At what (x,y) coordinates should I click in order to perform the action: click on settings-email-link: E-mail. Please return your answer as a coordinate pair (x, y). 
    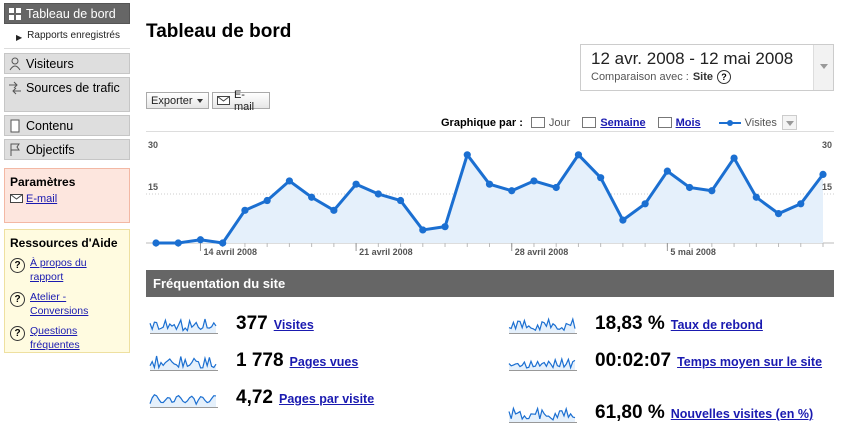
    Looking at the image, I should click on (67, 199).